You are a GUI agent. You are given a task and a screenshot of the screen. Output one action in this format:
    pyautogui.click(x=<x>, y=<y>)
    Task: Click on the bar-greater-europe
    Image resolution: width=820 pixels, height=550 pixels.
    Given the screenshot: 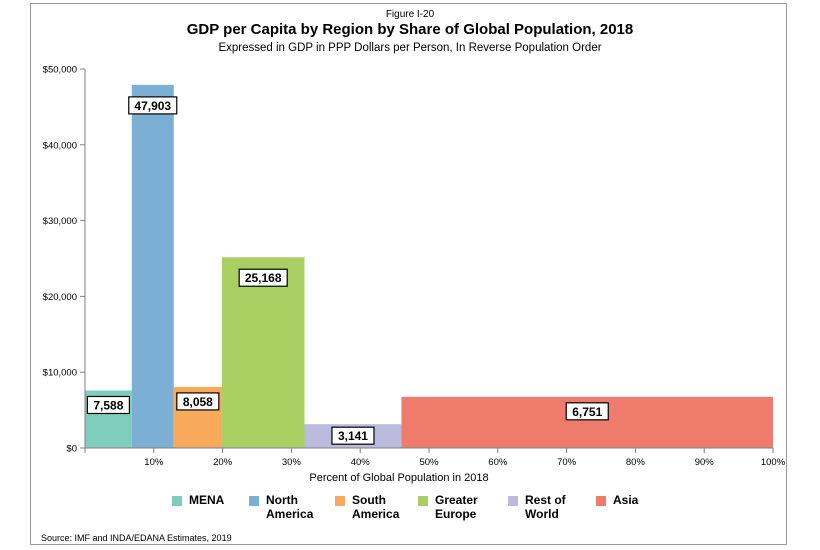 What is the action you would take?
    pyautogui.click(x=263, y=352)
    